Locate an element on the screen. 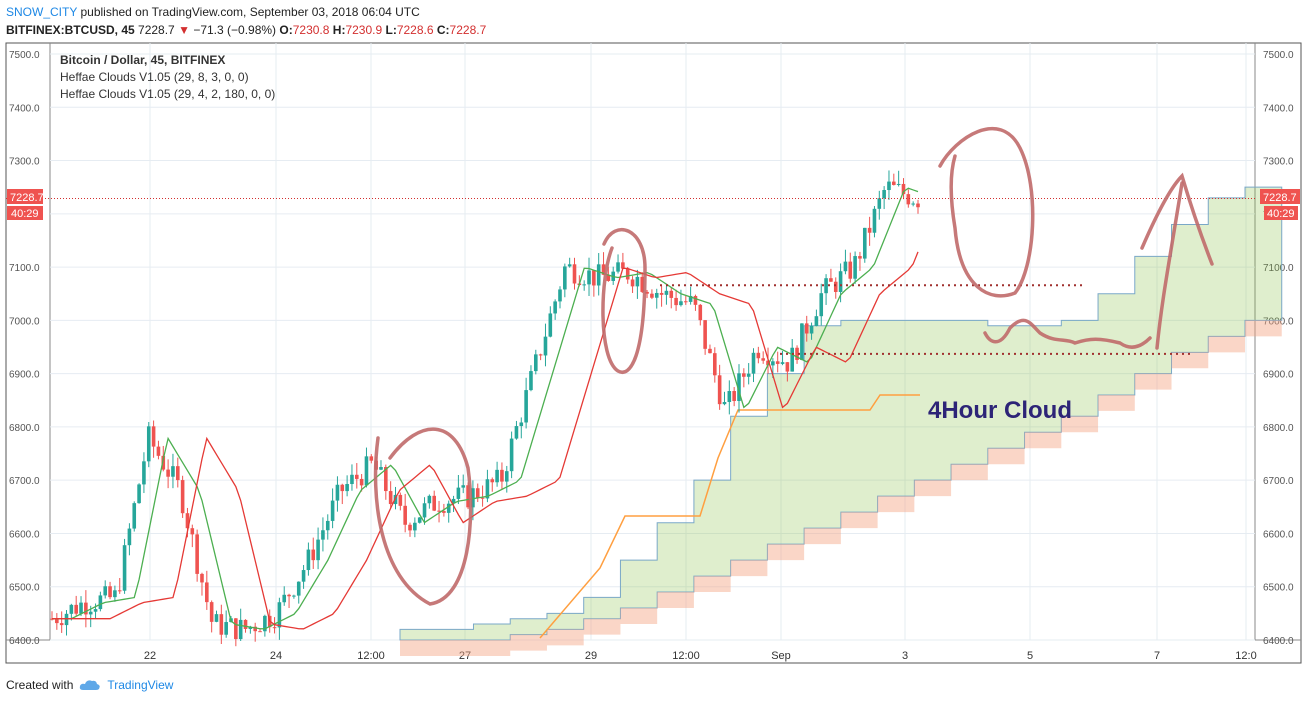  y-tick-label-left: 7000.0 is located at coordinates (24, 321).